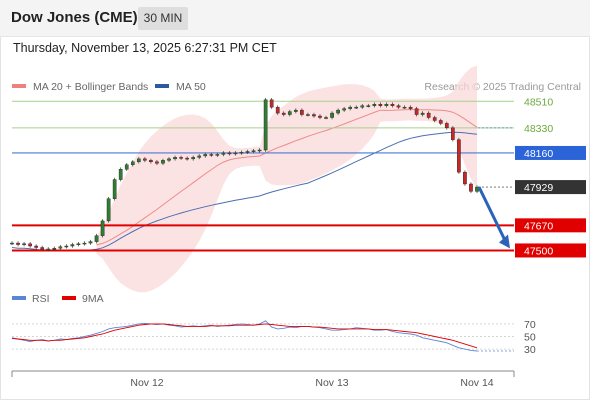 This screenshot has height=400, width=590. What do you see at coordinates (538, 251) in the screenshot?
I see `level-label-5: 47500` at bounding box center [538, 251].